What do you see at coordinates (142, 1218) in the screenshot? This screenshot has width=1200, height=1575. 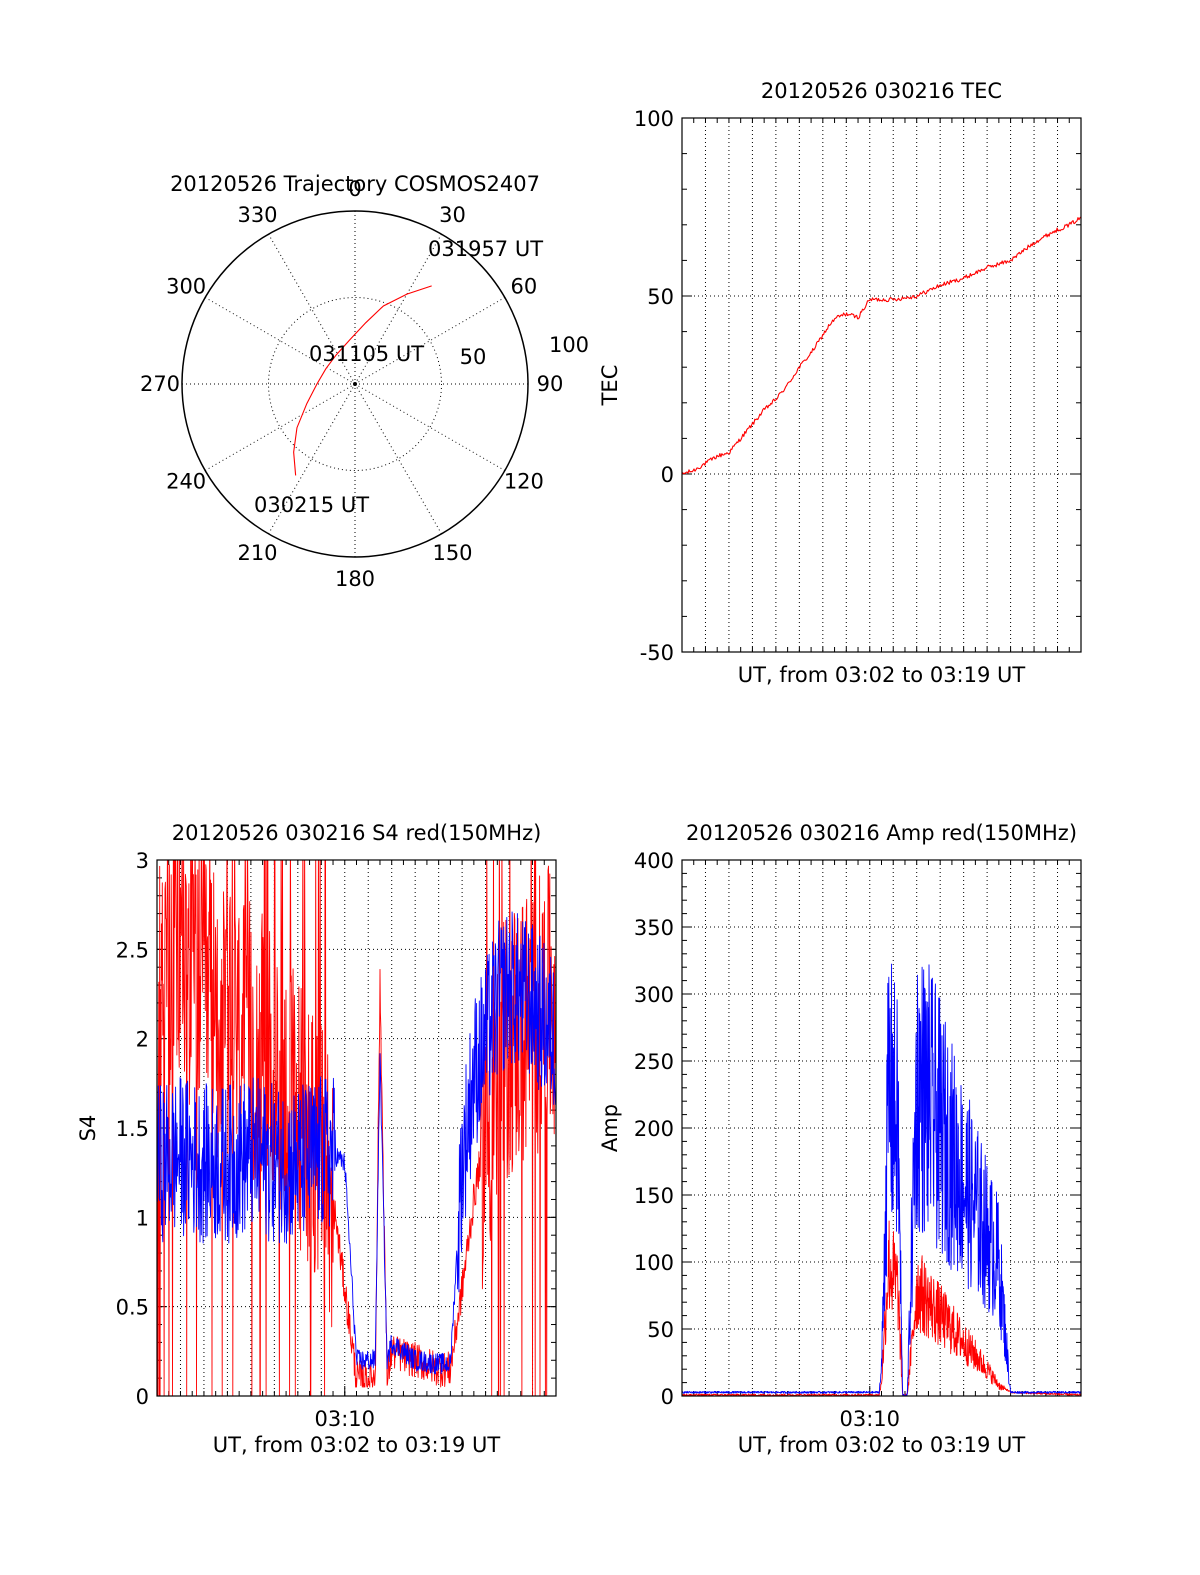 I see `y-tick-label: 1` at bounding box center [142, 1218].